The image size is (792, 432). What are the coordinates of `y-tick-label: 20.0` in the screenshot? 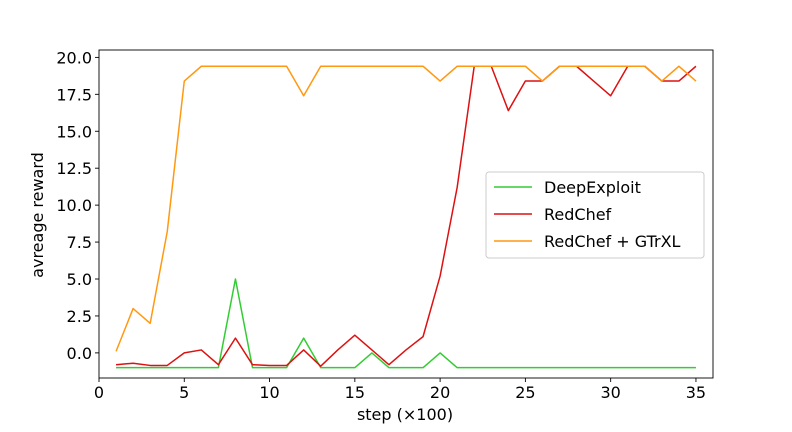 It's located at (74, 57).